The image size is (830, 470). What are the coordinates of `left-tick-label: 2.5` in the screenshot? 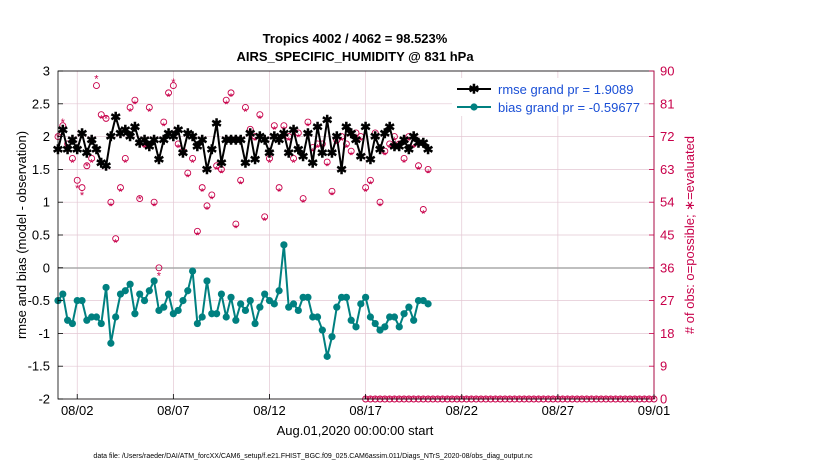 It's located at (41, 103).